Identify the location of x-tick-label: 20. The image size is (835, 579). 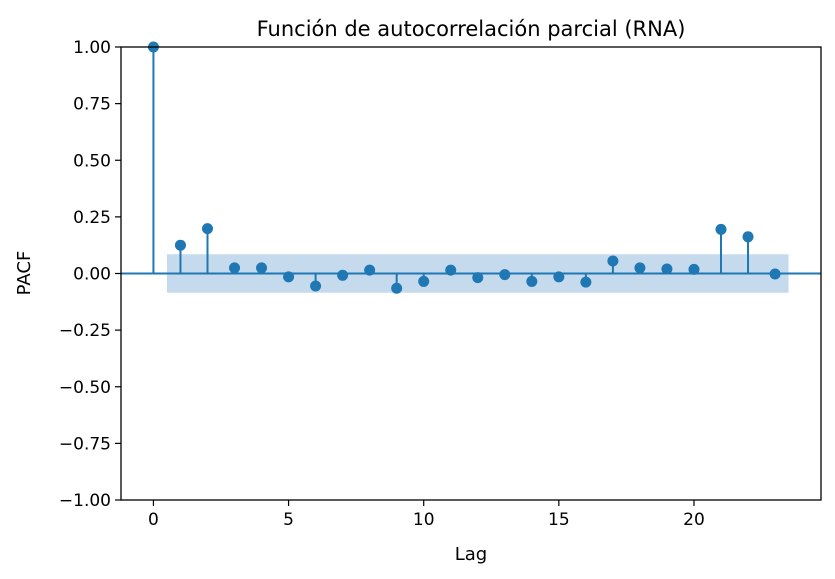
(694, 520).